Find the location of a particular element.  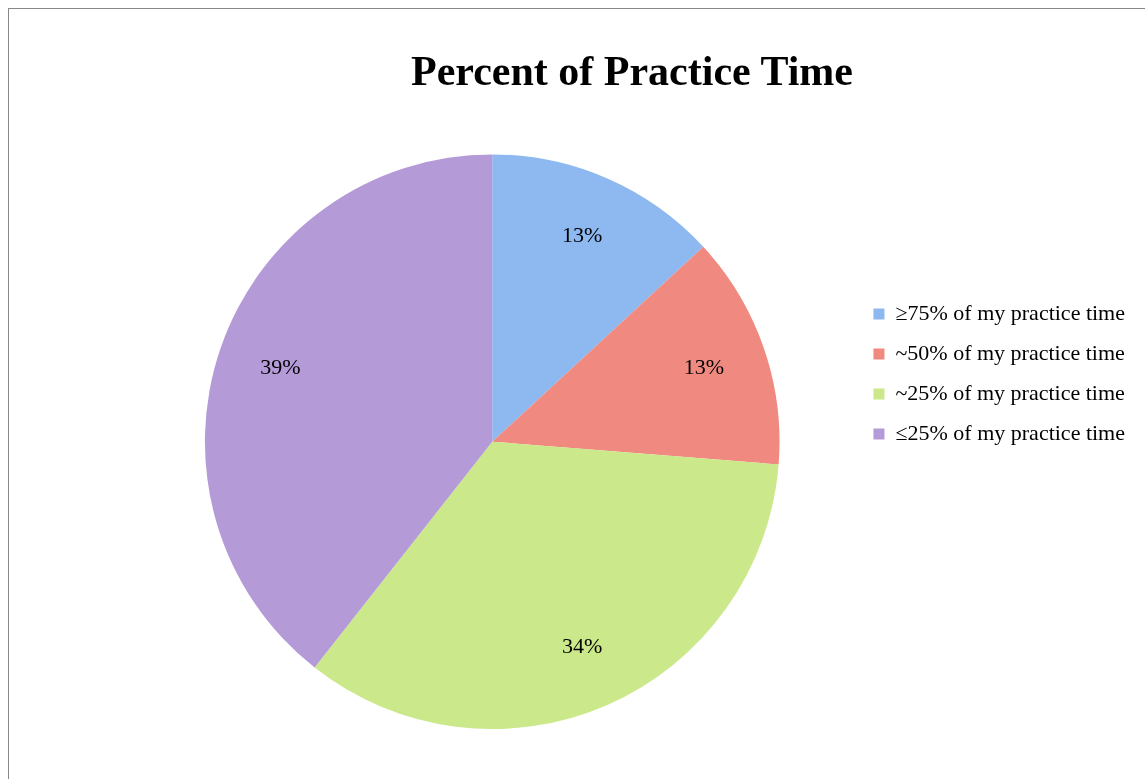

legend-label: ≤25% of my practice time is located at coordinates (1010, 432).